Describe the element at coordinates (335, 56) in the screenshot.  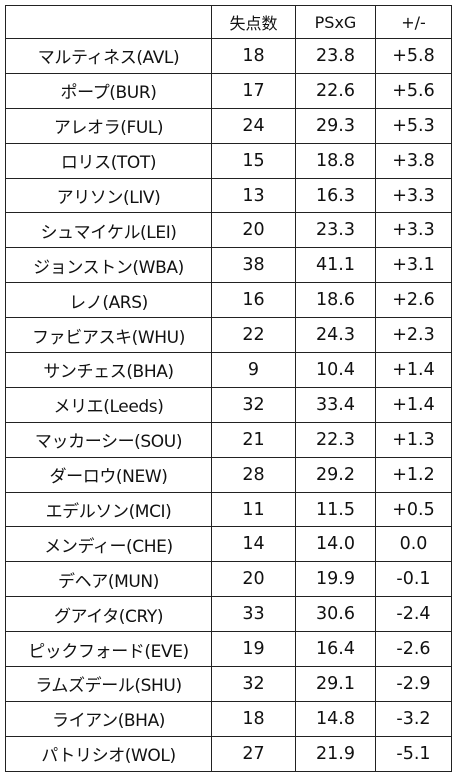
I see `cell-psxg: 23.8` at that location.